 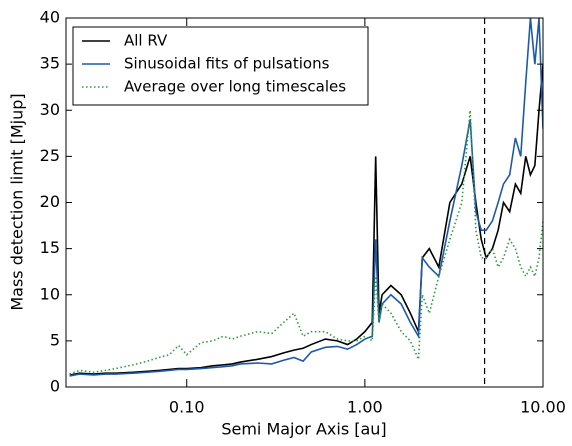 I want to click on x-tick-label: 1.00, so click(x=365, y=407).